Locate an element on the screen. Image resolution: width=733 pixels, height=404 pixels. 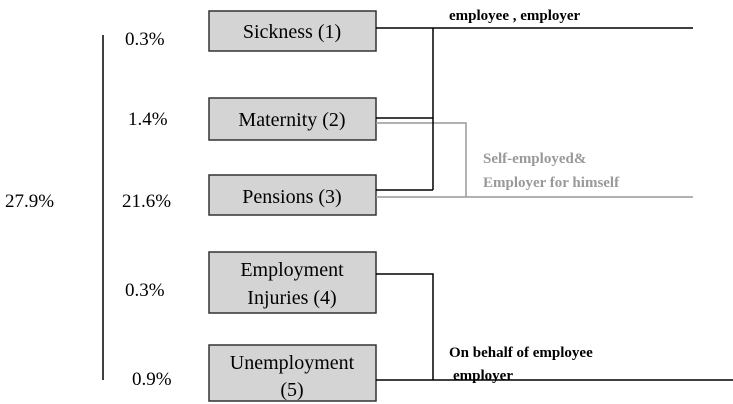
branch-label: Employment is located at coordinates (292, 270).